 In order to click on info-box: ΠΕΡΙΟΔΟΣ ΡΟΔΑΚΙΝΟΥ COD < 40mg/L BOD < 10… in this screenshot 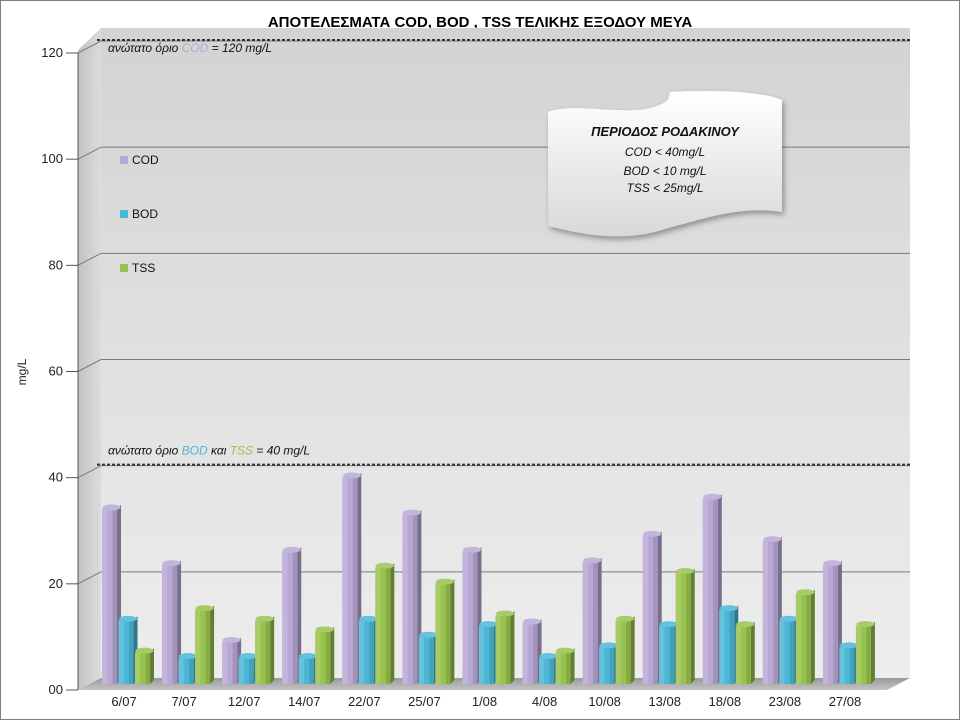, I will do `click(665, 163)`.